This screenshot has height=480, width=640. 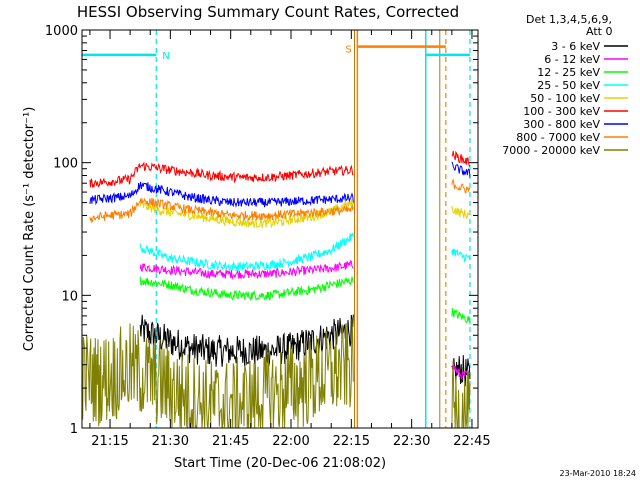 I want to click on x-tick-label-21:15: 21:15, so click(x=109, y=441).